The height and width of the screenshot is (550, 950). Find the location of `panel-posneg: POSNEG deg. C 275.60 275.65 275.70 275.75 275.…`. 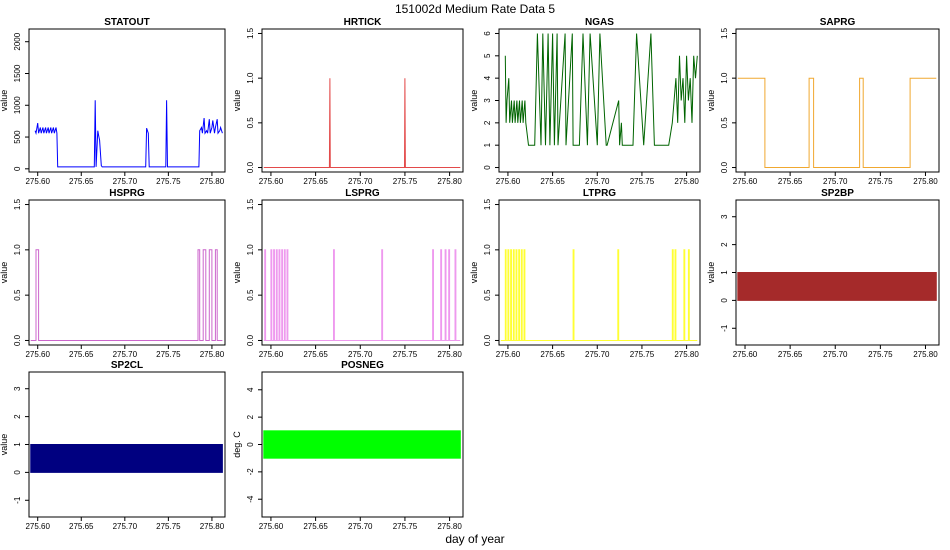

panel-posneg: POSNEG deg. C 275.60 275.65 275.70 275.75 275.… is located at coordinates (348, 445).